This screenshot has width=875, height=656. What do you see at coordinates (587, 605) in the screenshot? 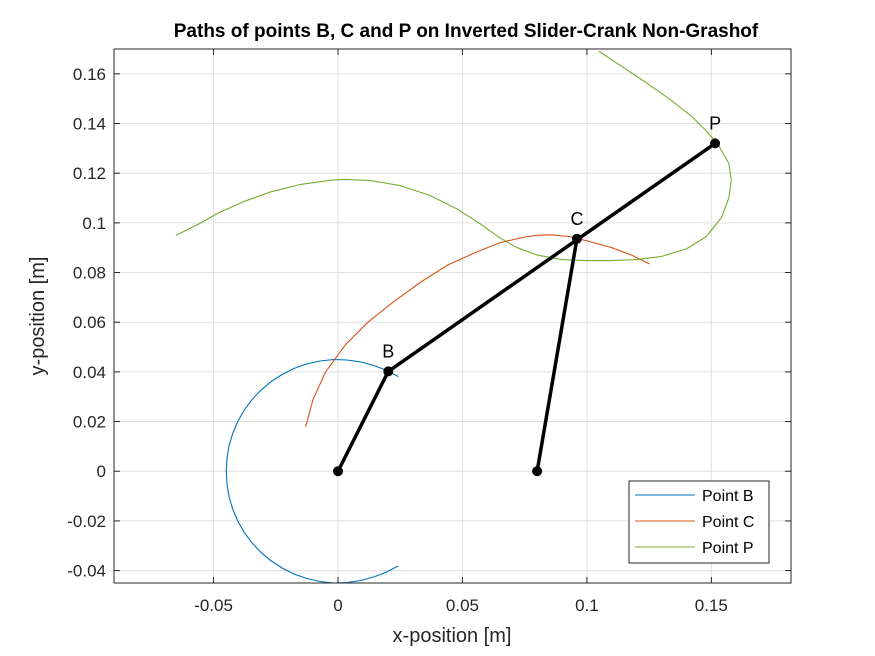
I see `x-tick-label: 0.1` at bounding box center [587, 605].